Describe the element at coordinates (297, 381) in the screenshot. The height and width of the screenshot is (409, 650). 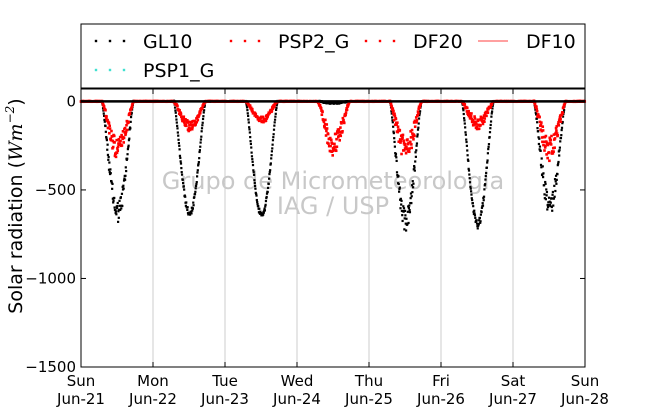
I see `x-tick-label-day: Wed` at that location.